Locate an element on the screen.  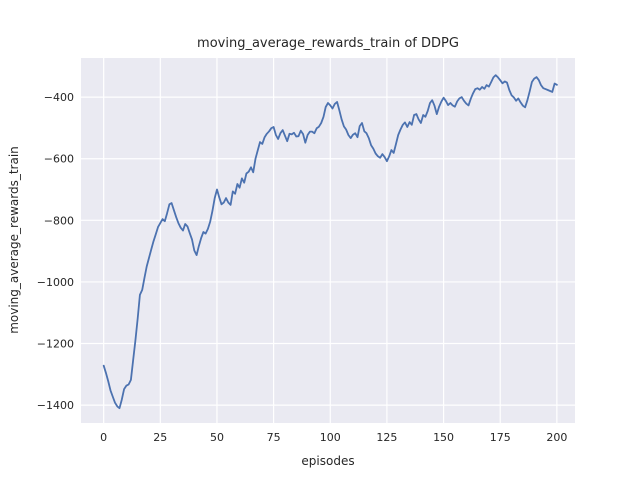
x-tick-label: 75 is located at coordinates (274, 437).